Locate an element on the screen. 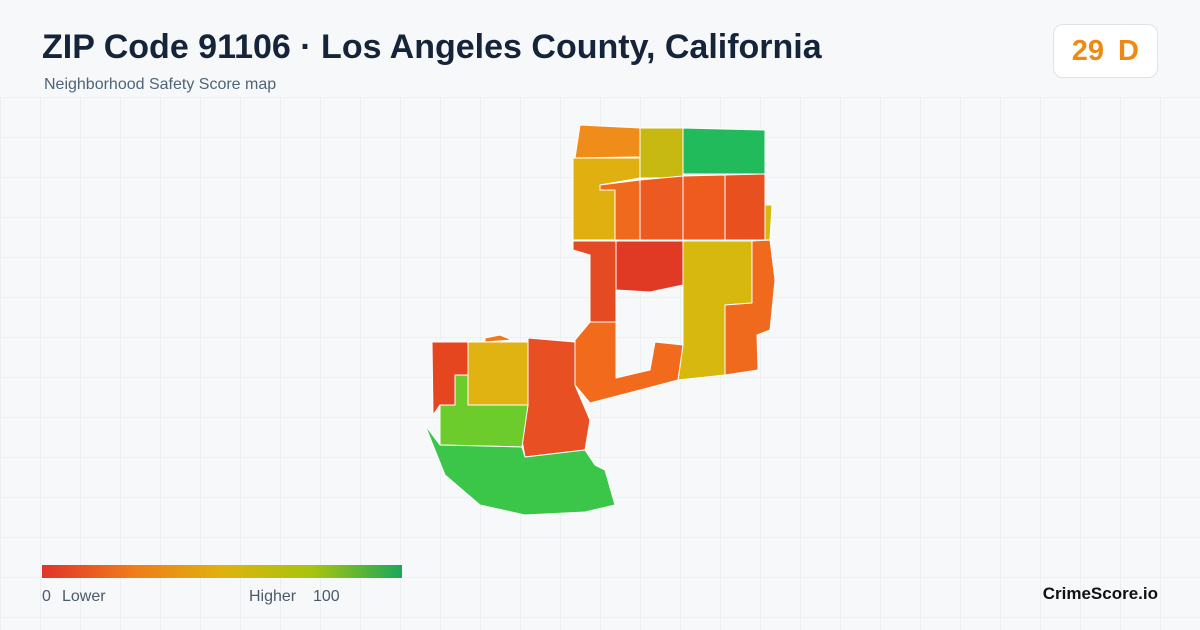  score-badge: 29 D is located at coordinates (1105, 51).